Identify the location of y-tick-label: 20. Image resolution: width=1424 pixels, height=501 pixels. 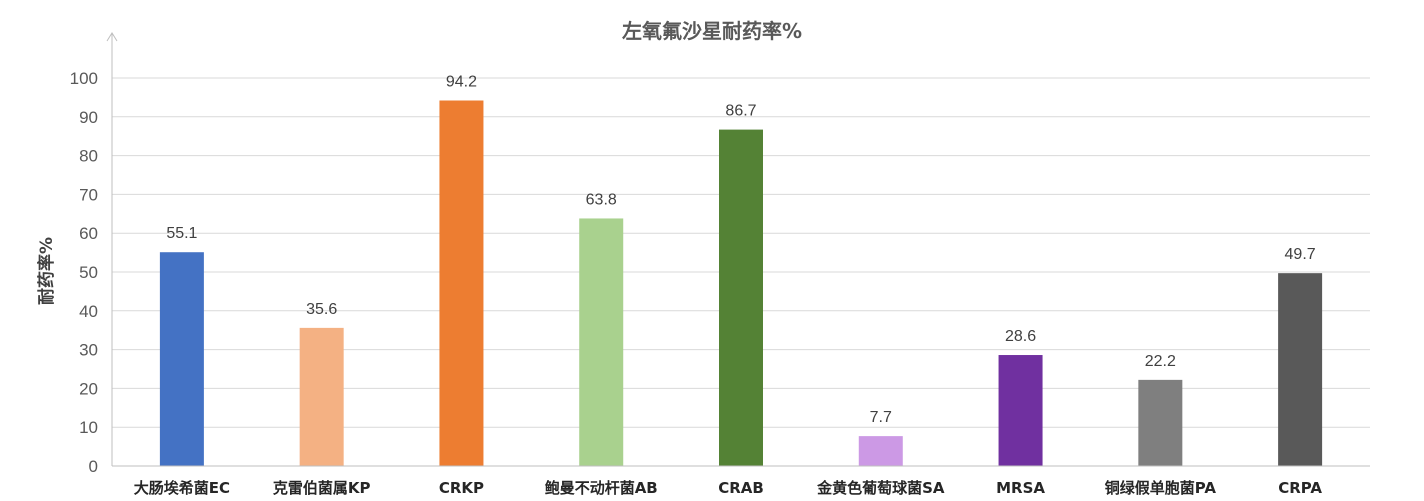
(88, 388).